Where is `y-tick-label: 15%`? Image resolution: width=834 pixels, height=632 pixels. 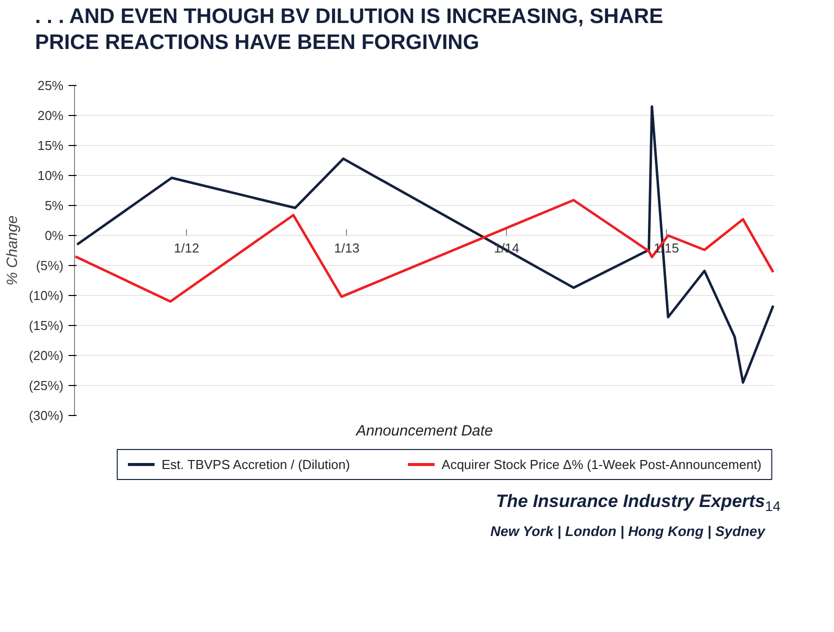
y-tick-label: 15% is located at coordinates (50, 145).